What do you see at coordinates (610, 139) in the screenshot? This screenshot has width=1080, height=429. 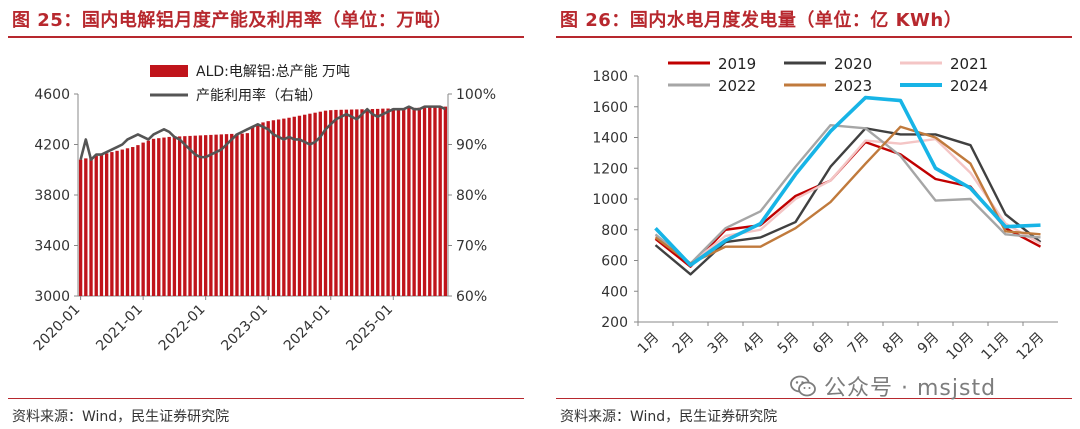 I see `y-tick-label: 1400` at bounding box center [610, 139].